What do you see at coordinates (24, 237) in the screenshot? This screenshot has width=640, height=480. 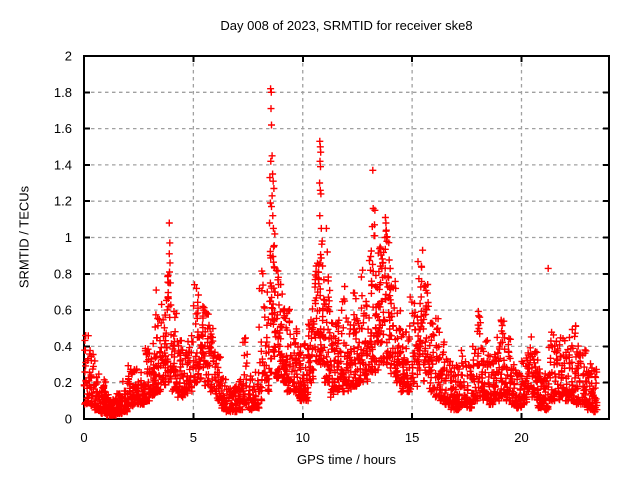 I see `y-axis-label: SRMTID / TECUs` at bounding box center [24, 237].